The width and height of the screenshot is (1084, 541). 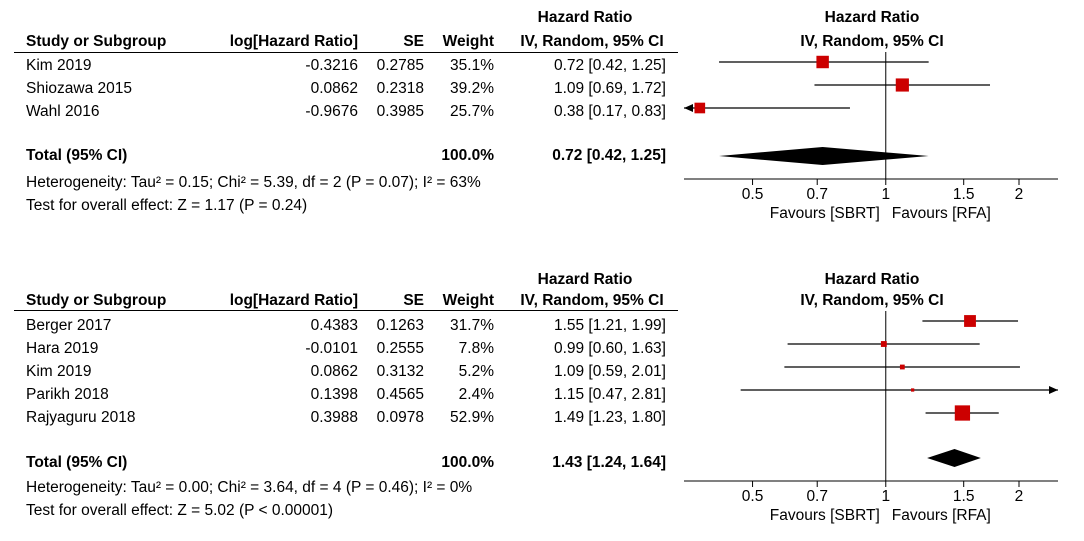 What do you see at coordinates (472, 65) in the screenshot?
I see `study-weight: 35.1%` at bounding box center [472, 65].